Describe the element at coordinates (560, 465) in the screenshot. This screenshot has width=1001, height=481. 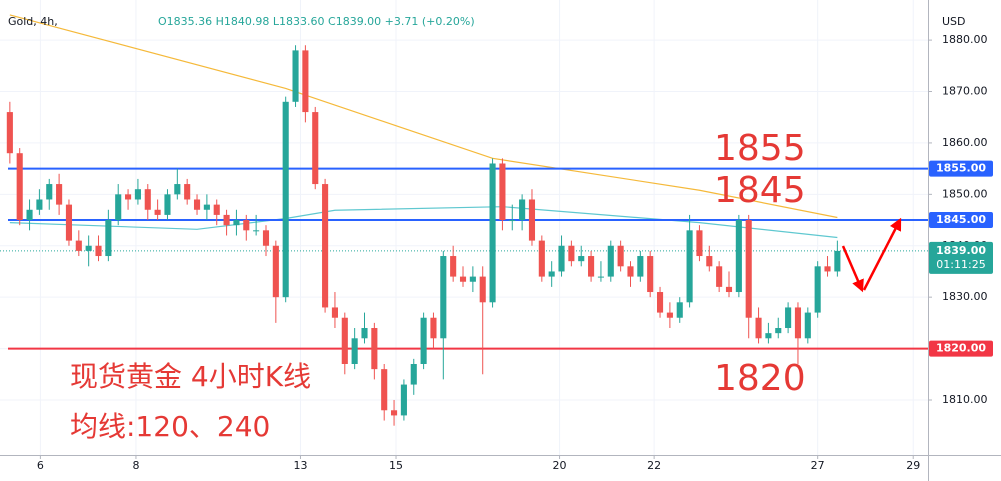
I see `x-tick-label: 20` at that location.